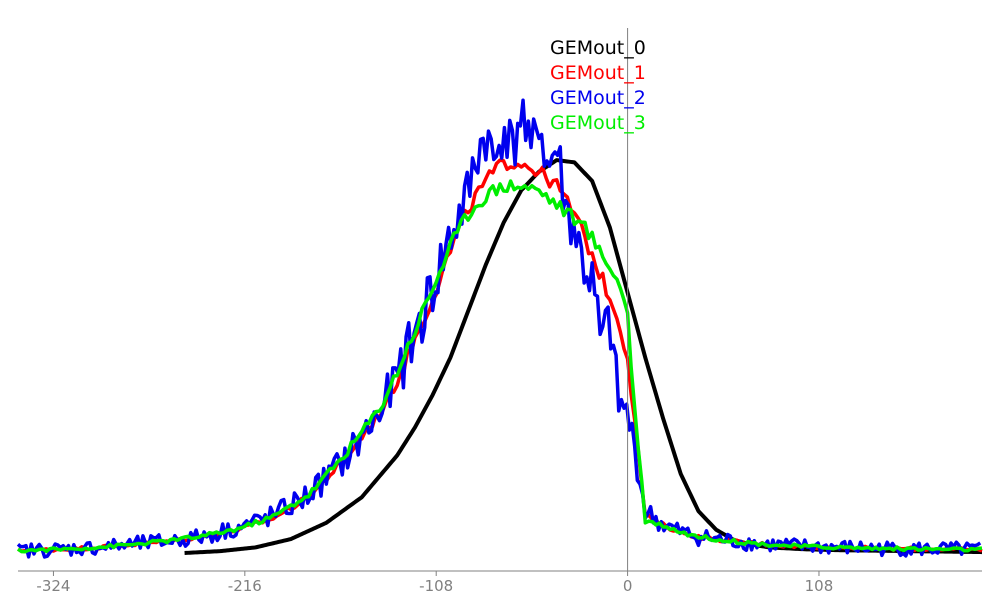 This screenshot has width=1000, height=604. What do you see at coordinates (598, 48) in the screenshot?
I see `legend-label-gemout-0: GEMout_0` at bounding box center [598, 48].